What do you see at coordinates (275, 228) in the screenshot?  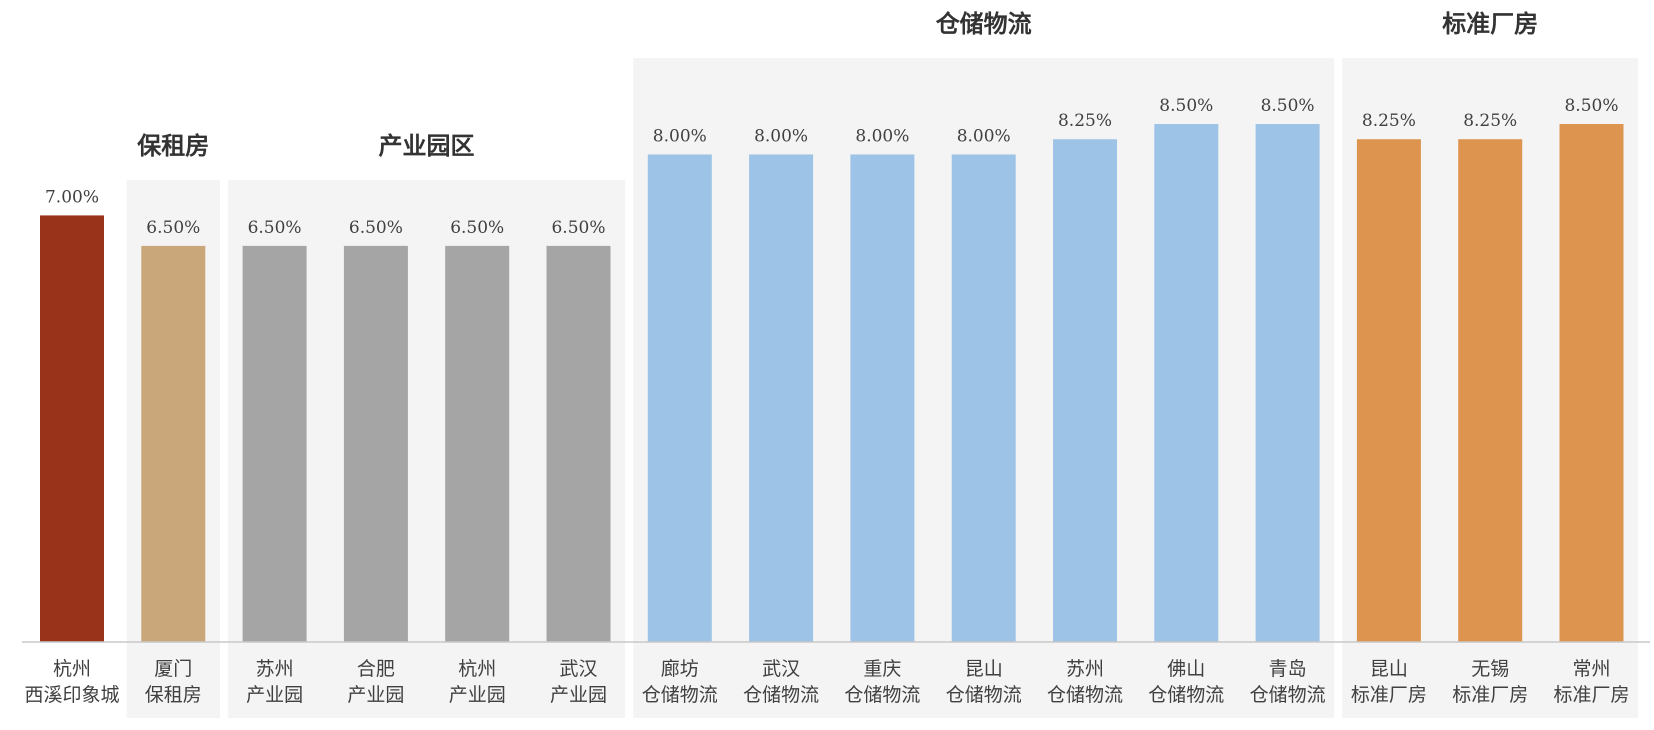 I see `value-label-2: 6.50%` at bounding box center [275, 228].